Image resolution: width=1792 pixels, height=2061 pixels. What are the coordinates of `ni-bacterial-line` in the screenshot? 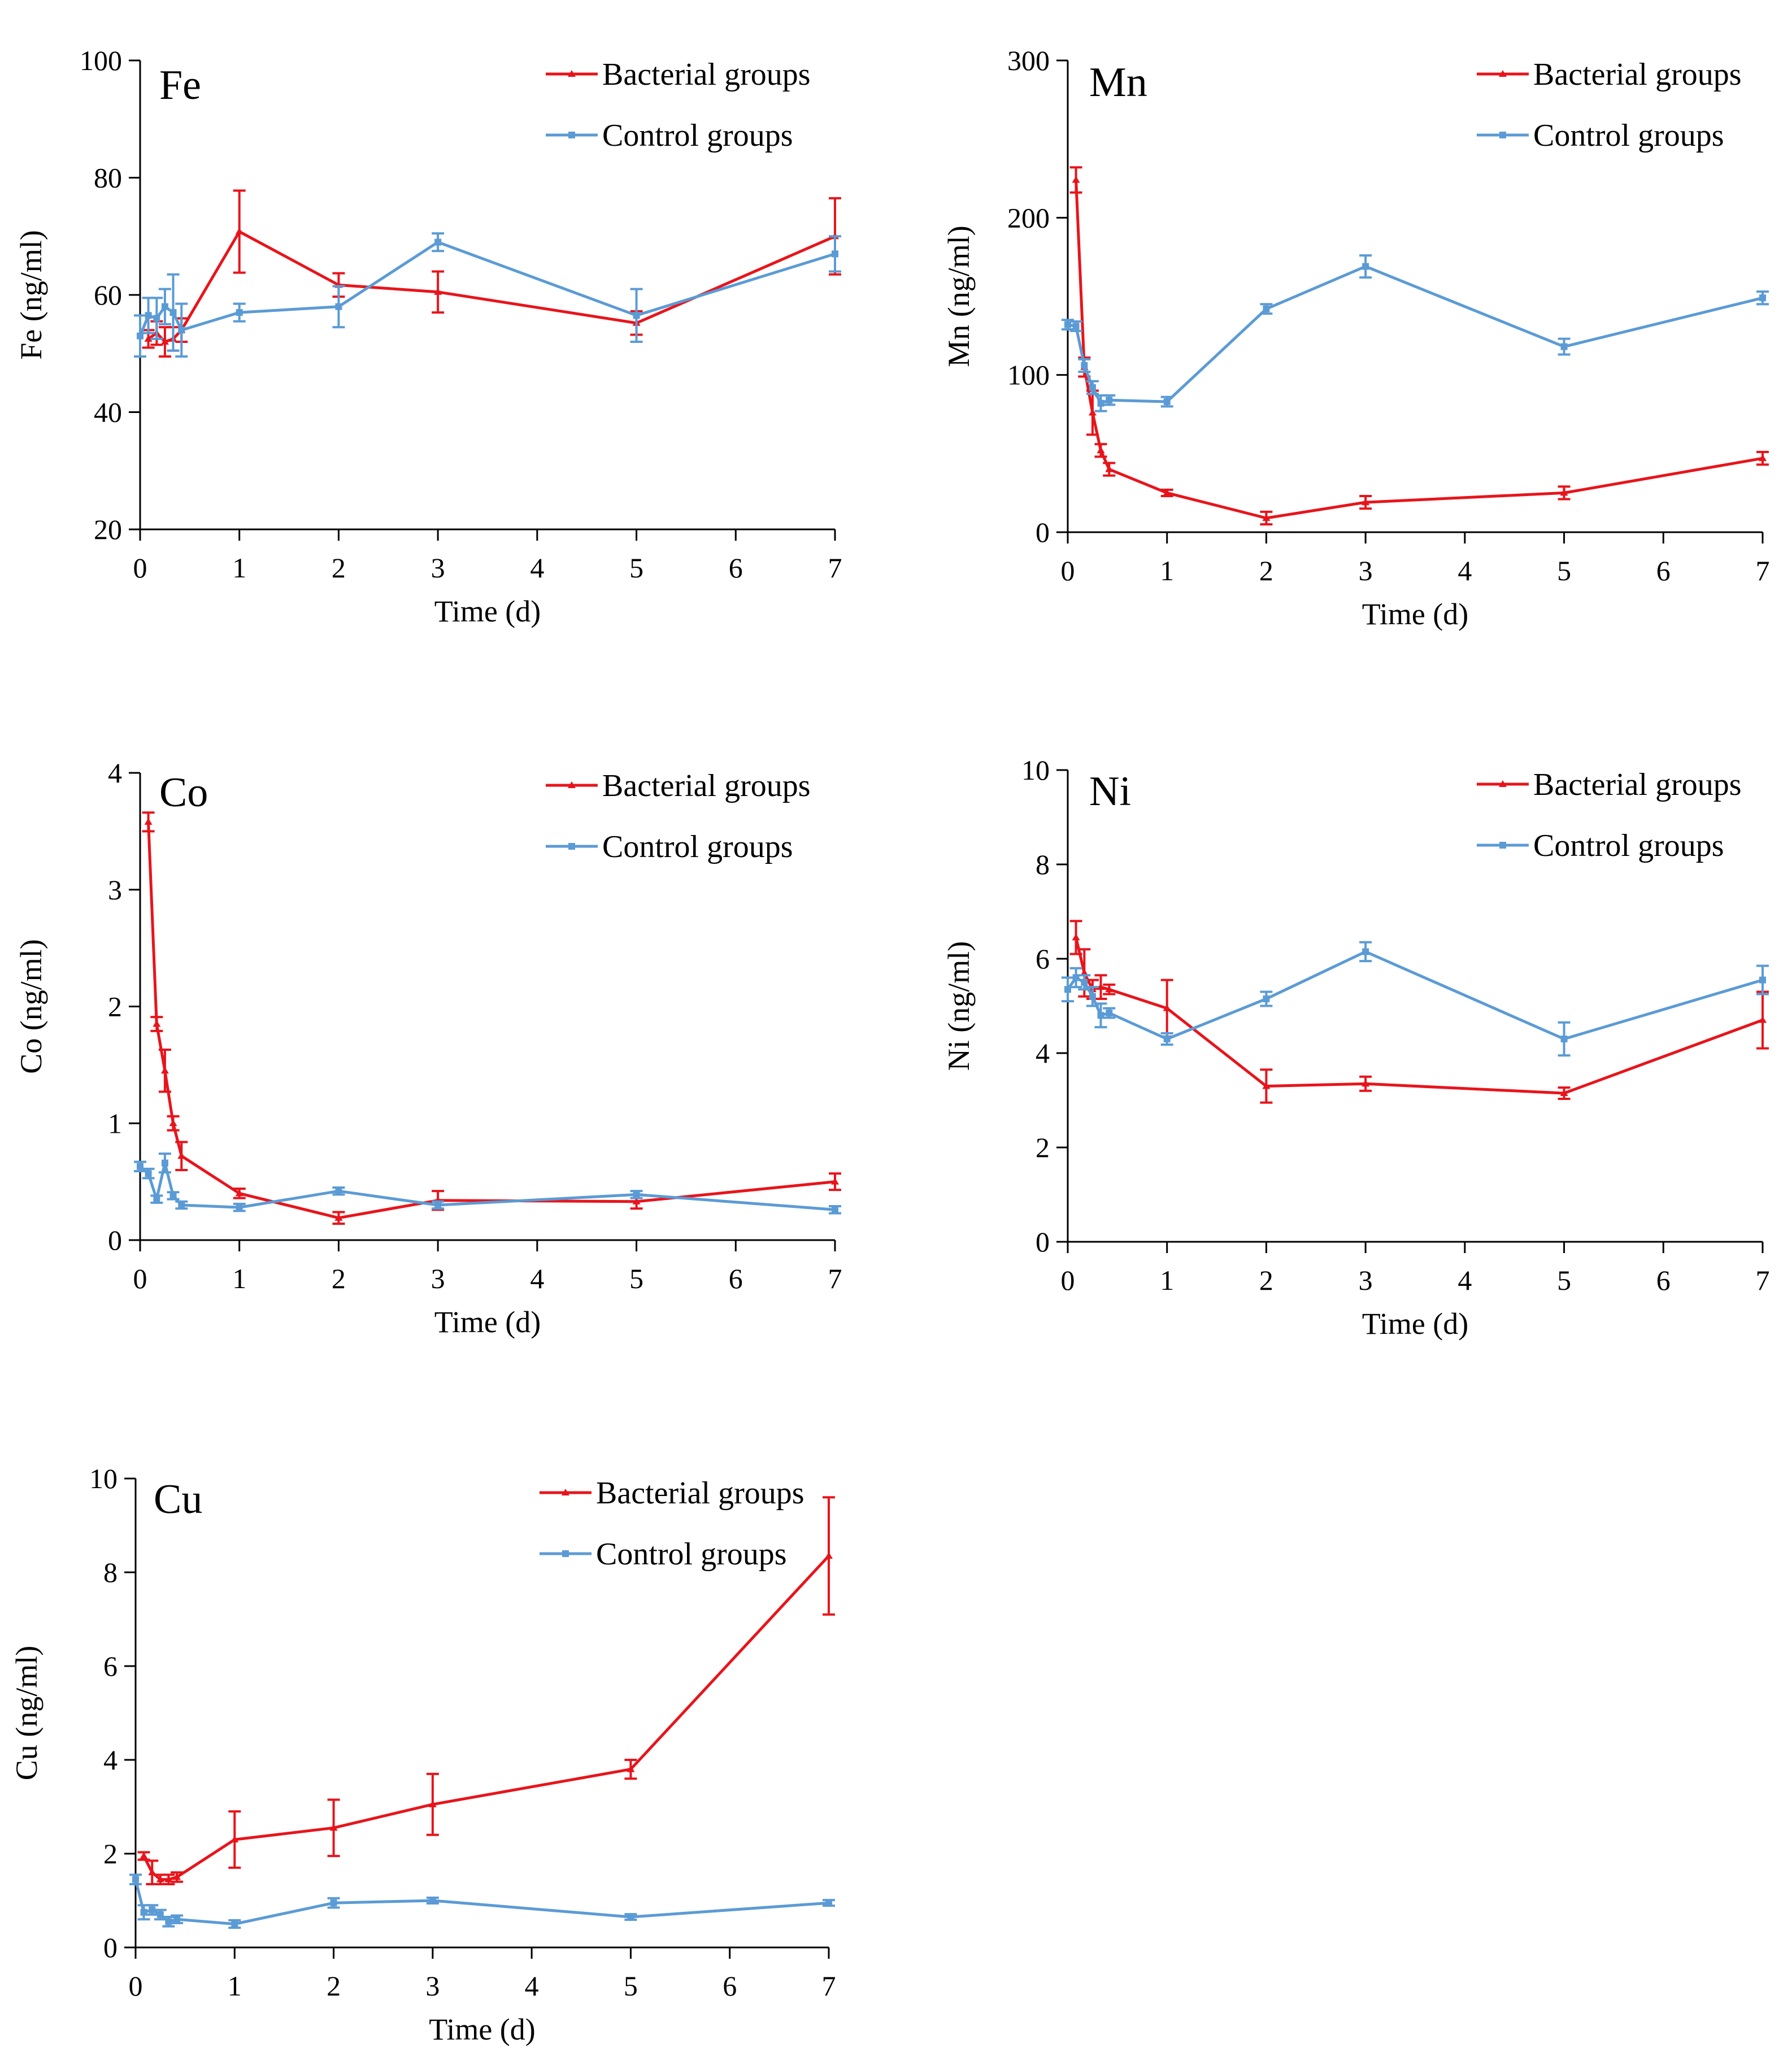 It's located at (1419, 1016).